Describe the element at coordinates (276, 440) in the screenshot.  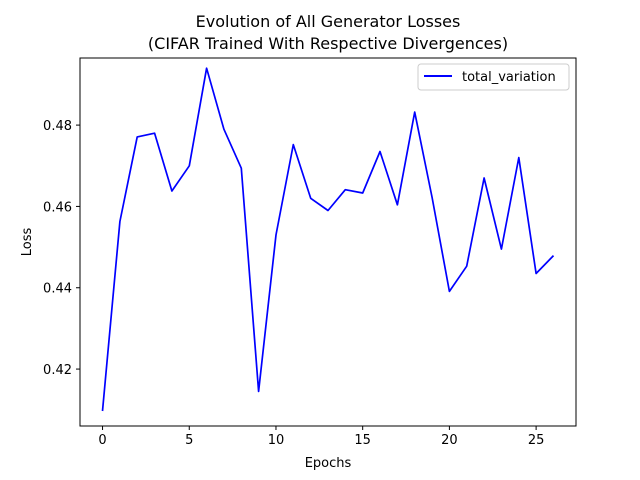
I see `x-tick-label: 10` at that location.